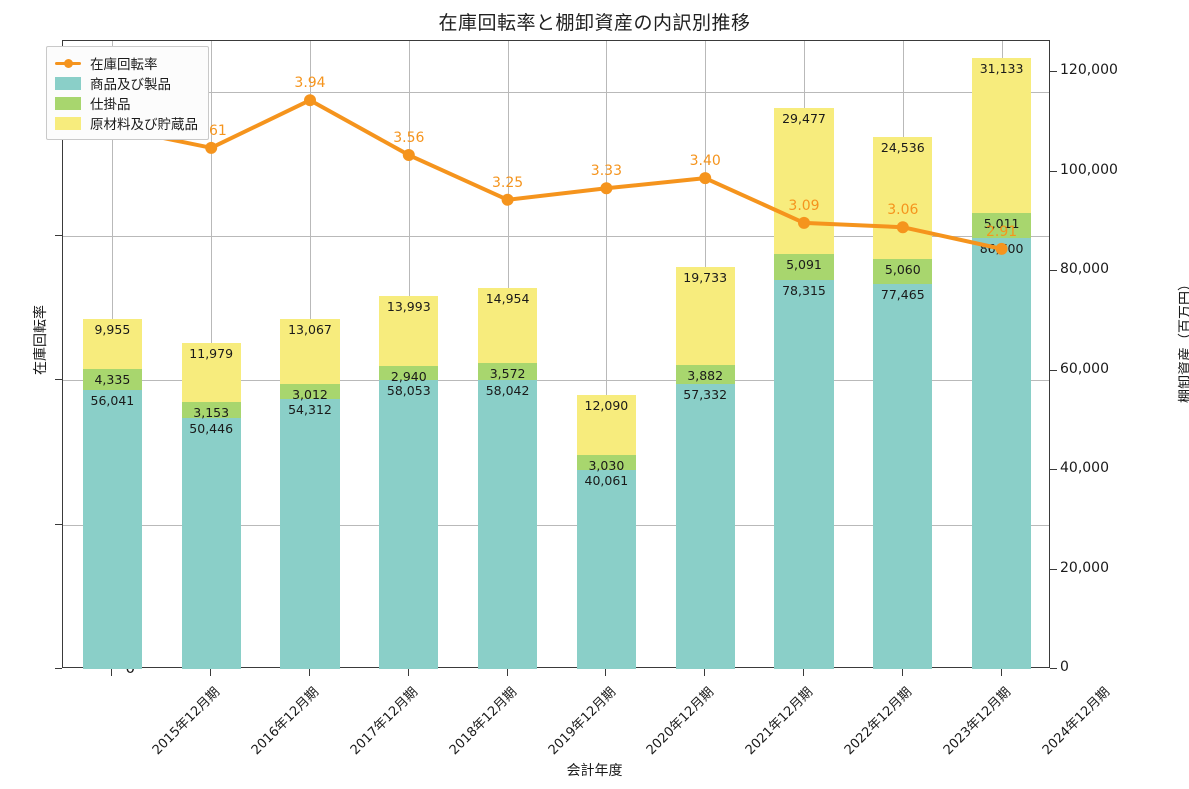 The image size is (1189, 789). Describe the element at coordinates (804, 205) in the screenshot. I see `line-point-value-label: 3.09` at that location.